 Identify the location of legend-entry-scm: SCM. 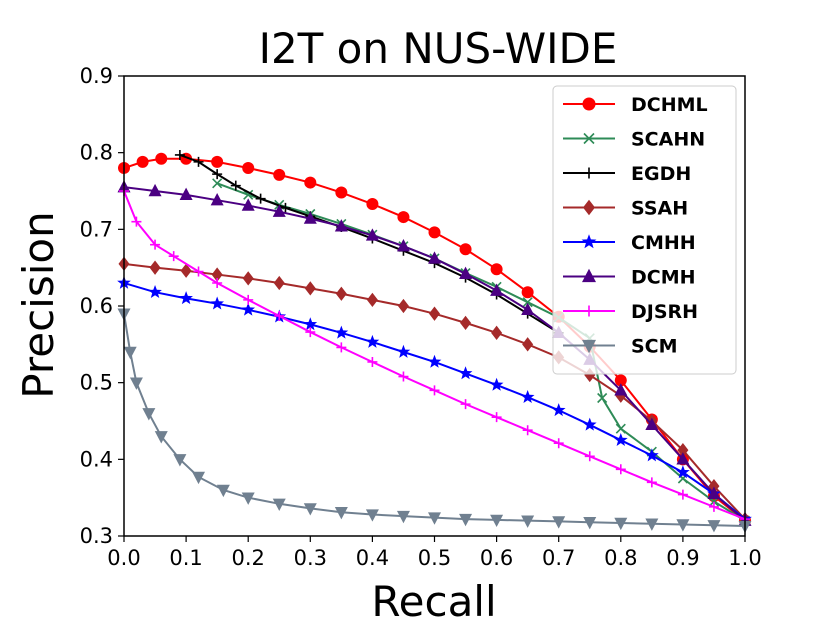
(620, 347).